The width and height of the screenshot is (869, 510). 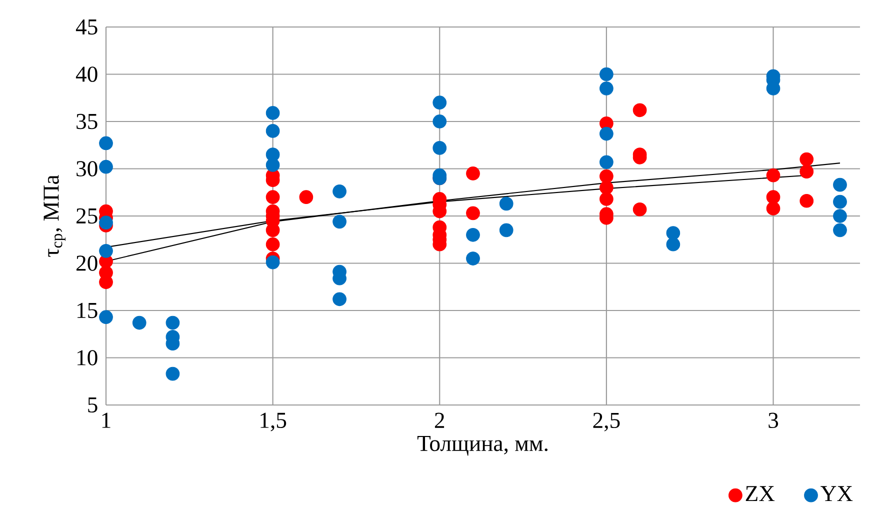 I want to click on y-tick-label: 30, so click(x=87, y=169).